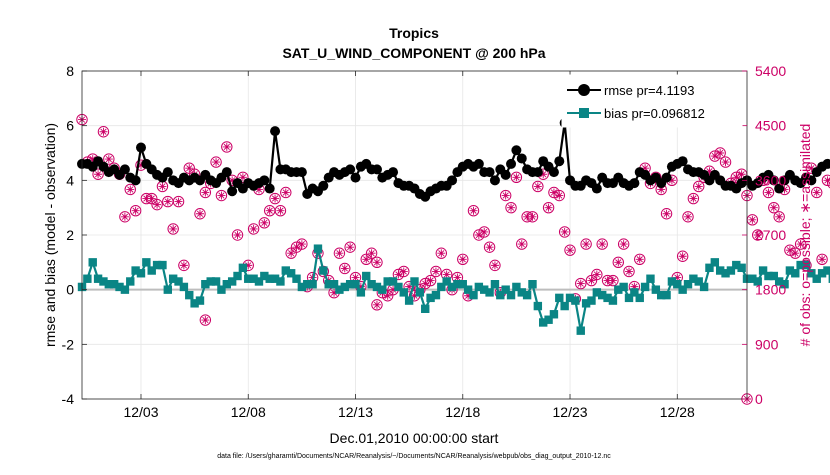 The height and width of the screenshot is (475, 830). Describe the element at coordinates (584, 90) in the screenshot. I see `legend-rmse-marker` at that location.